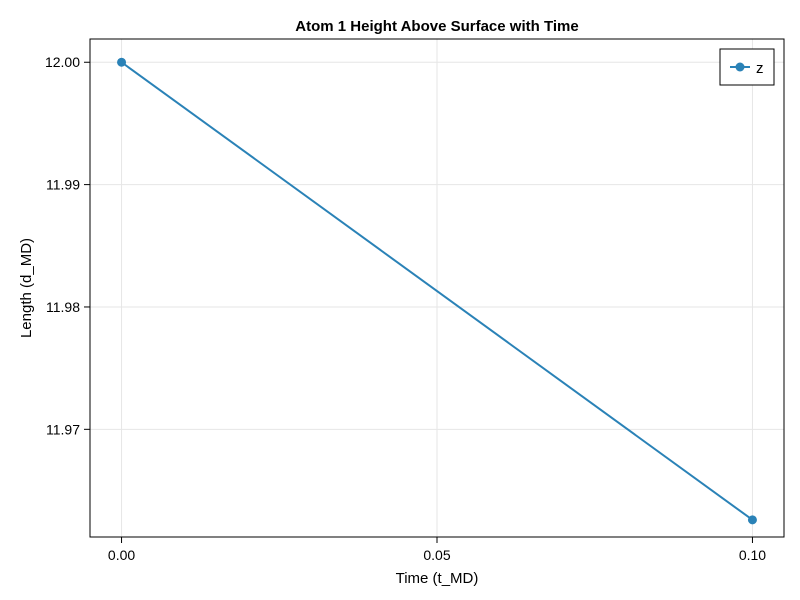 The image size is (800, 600). What do you see at coordinates (747, 67) in the screenshot?
I see `legend: z` at bounding box center [747, 67].